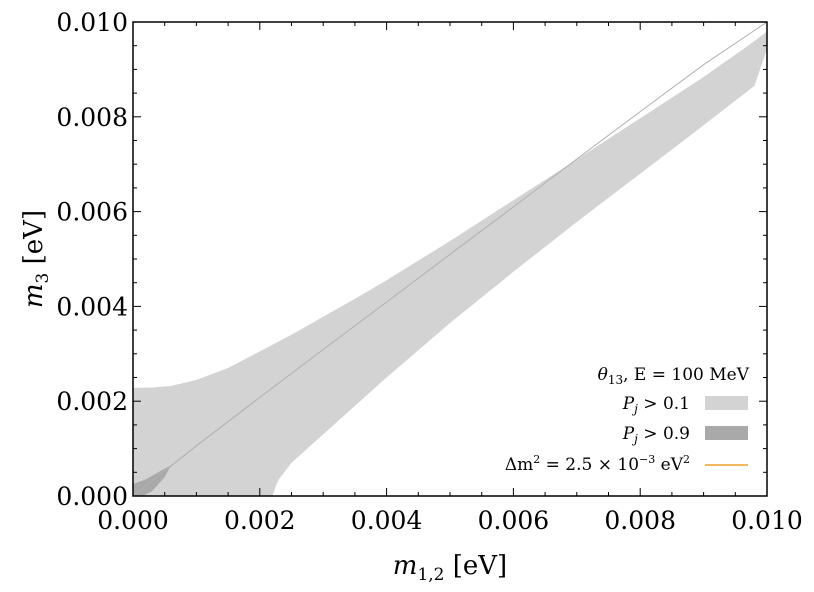 Image resolution: width=814 pixels, height=592 pixels. I want to click on x-tick-labels: 0.000 0.002 0.004 0.006 0.008 0.010, so click(450, 520).